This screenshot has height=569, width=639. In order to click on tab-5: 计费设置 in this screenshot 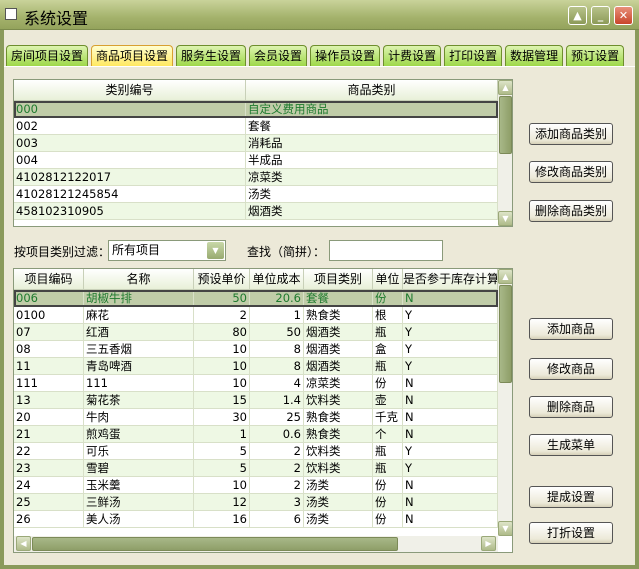, I will do `click(412, 55)`.